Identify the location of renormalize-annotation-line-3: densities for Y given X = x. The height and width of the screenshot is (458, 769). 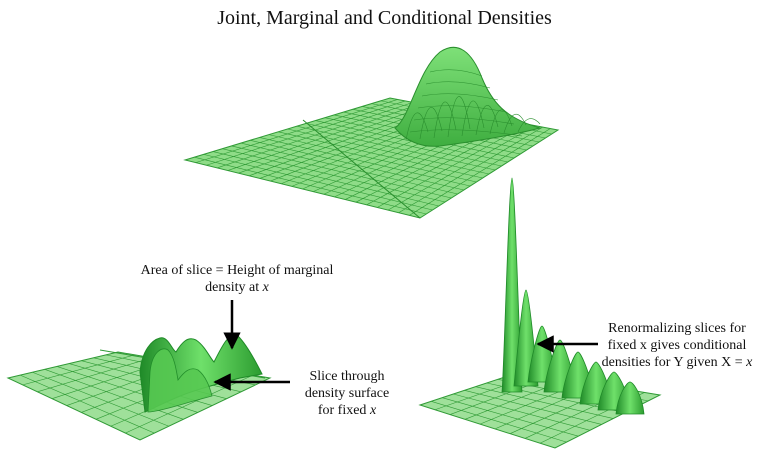
(677, 362).